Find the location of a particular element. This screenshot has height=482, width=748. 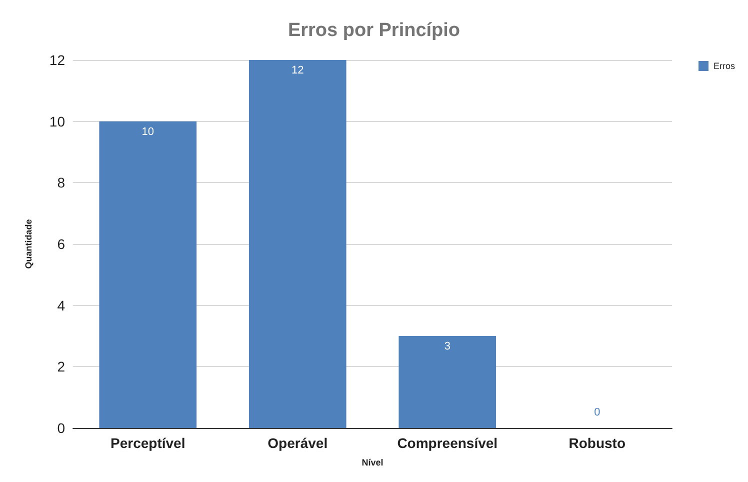

data-label: 12 is located at coordinates (298, 70).